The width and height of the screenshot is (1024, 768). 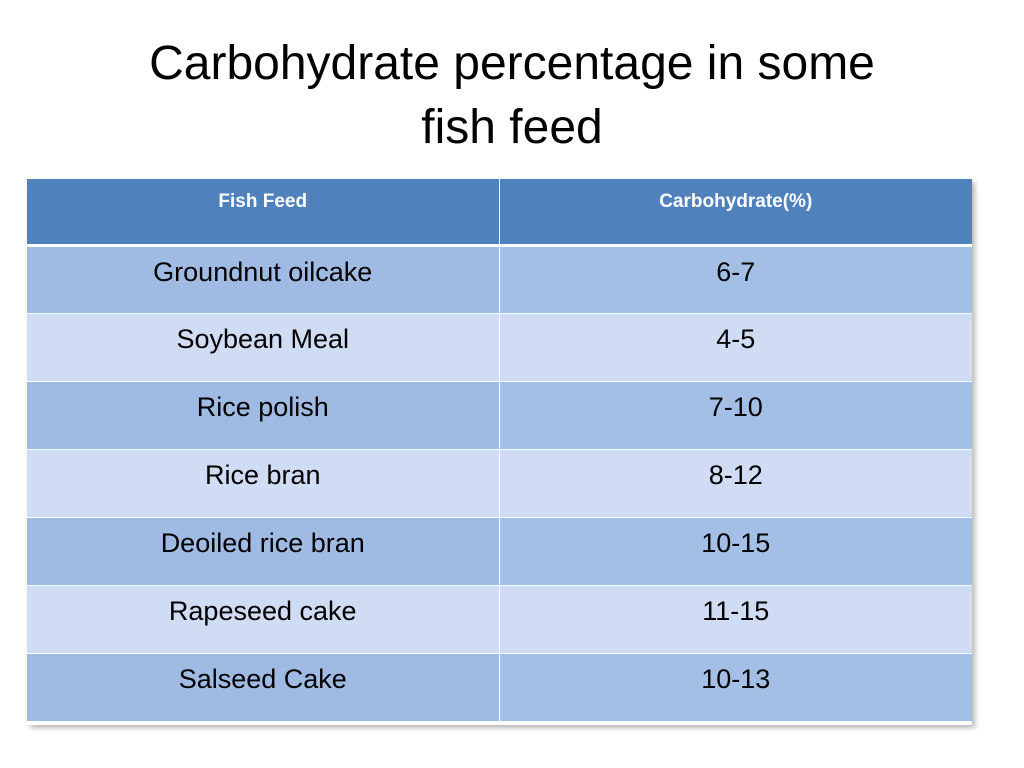 I want to click on cell-feed-name: Rapeseed cake, so click(x=263, y=619).